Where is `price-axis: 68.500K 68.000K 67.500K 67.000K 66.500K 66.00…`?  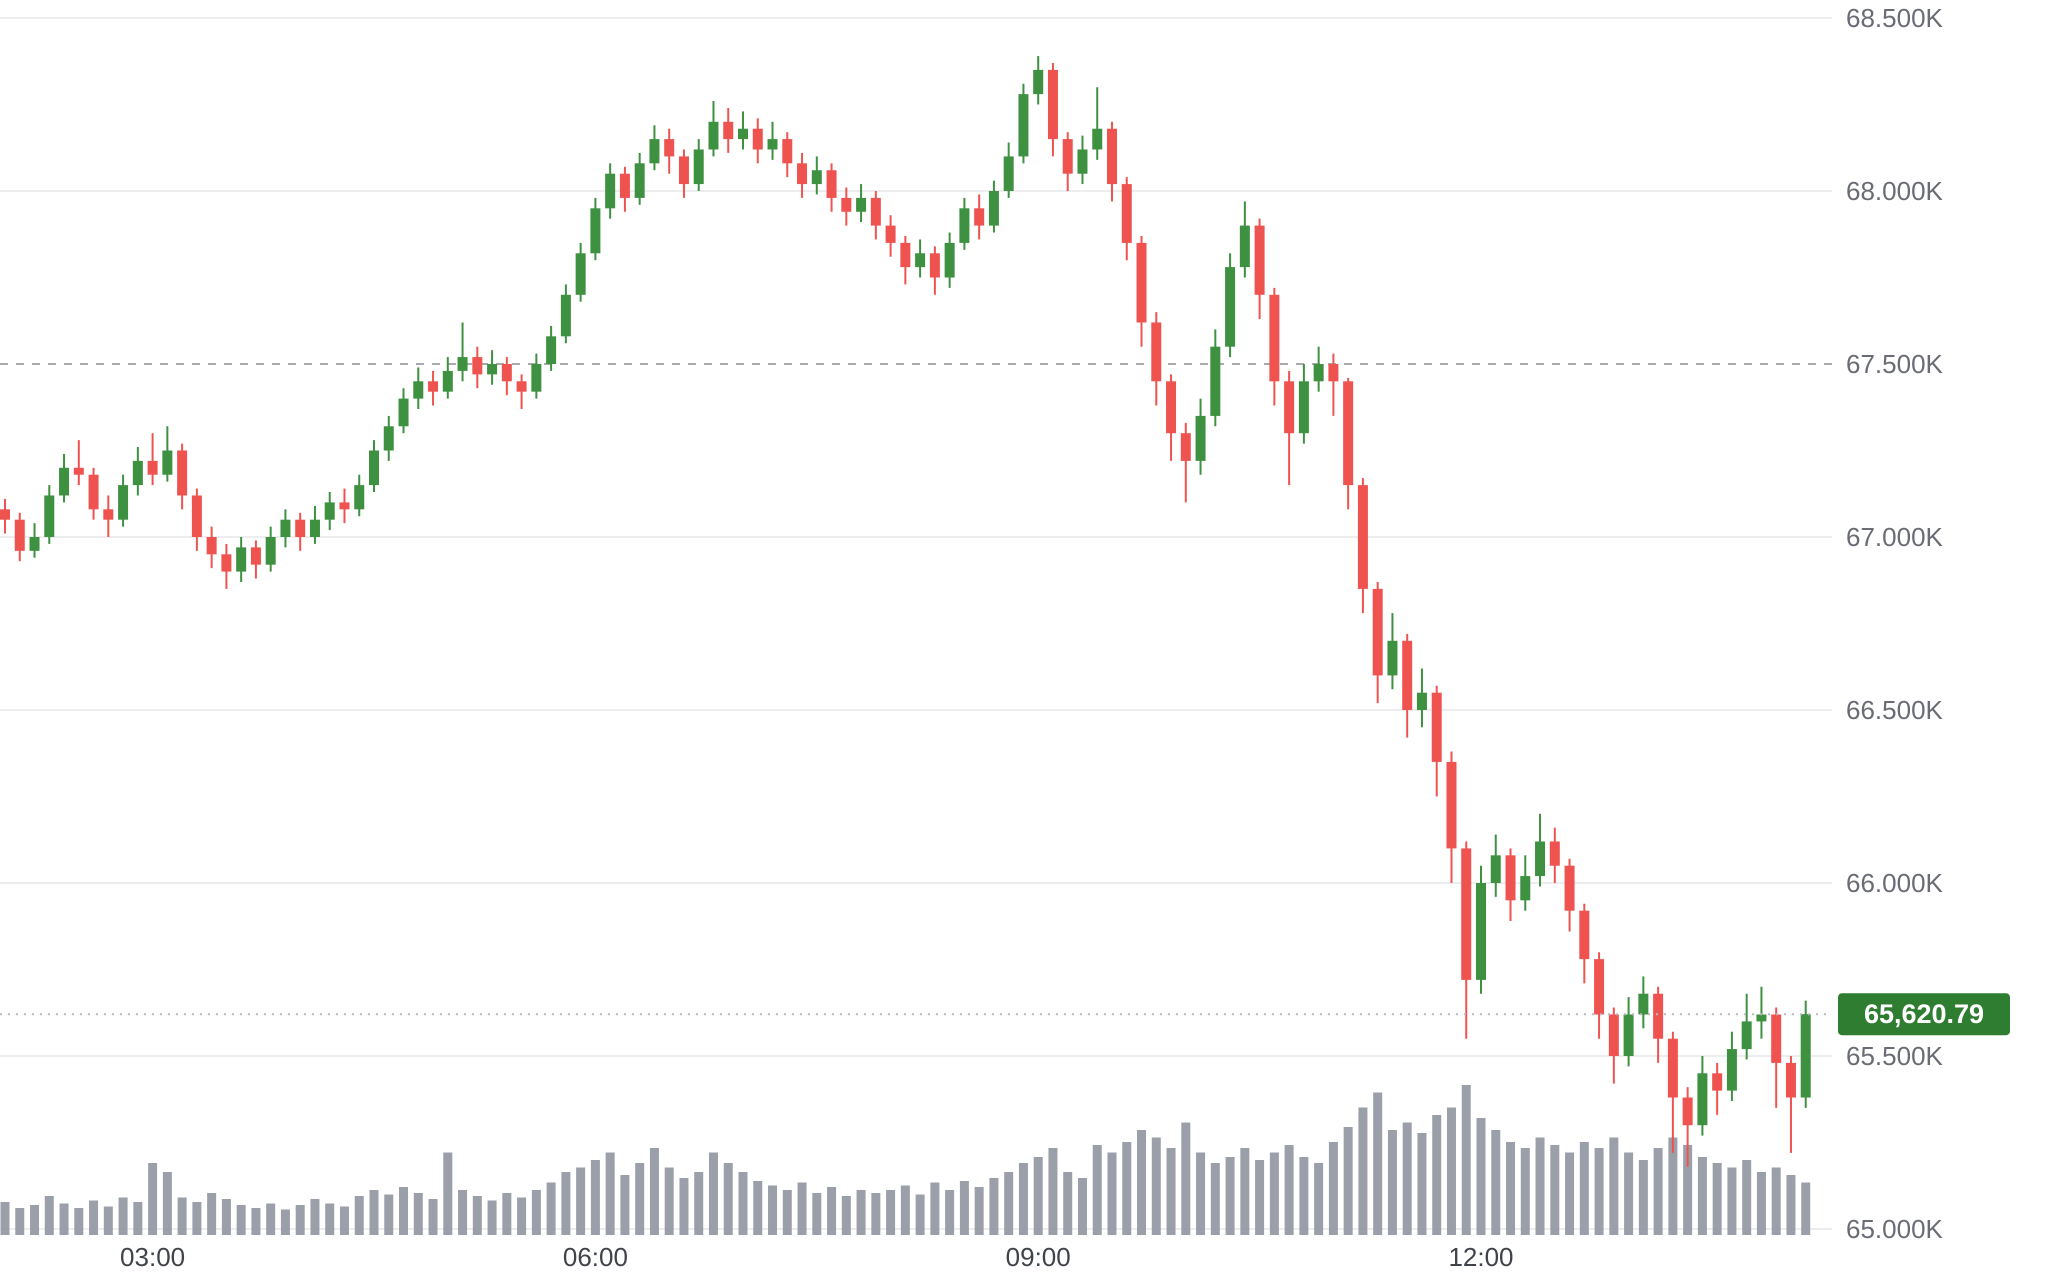 price-axis: 68.500K 68.000K 67.500K 67.000K 66.500K 66.00… is located at coordinates (1895, 623).